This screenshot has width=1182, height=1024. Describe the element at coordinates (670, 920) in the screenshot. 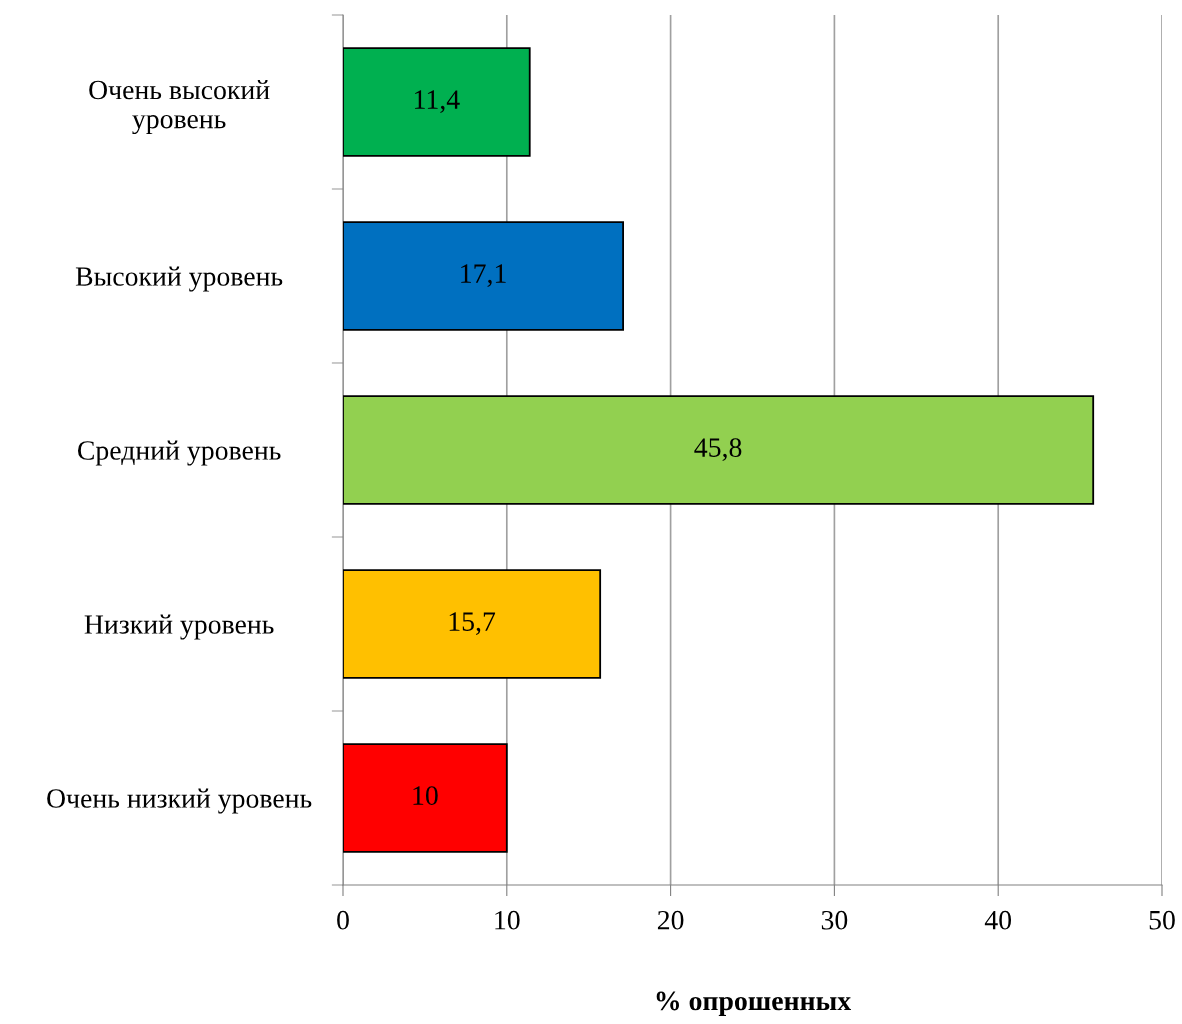

I see `x-tick-label: 20` at that location.